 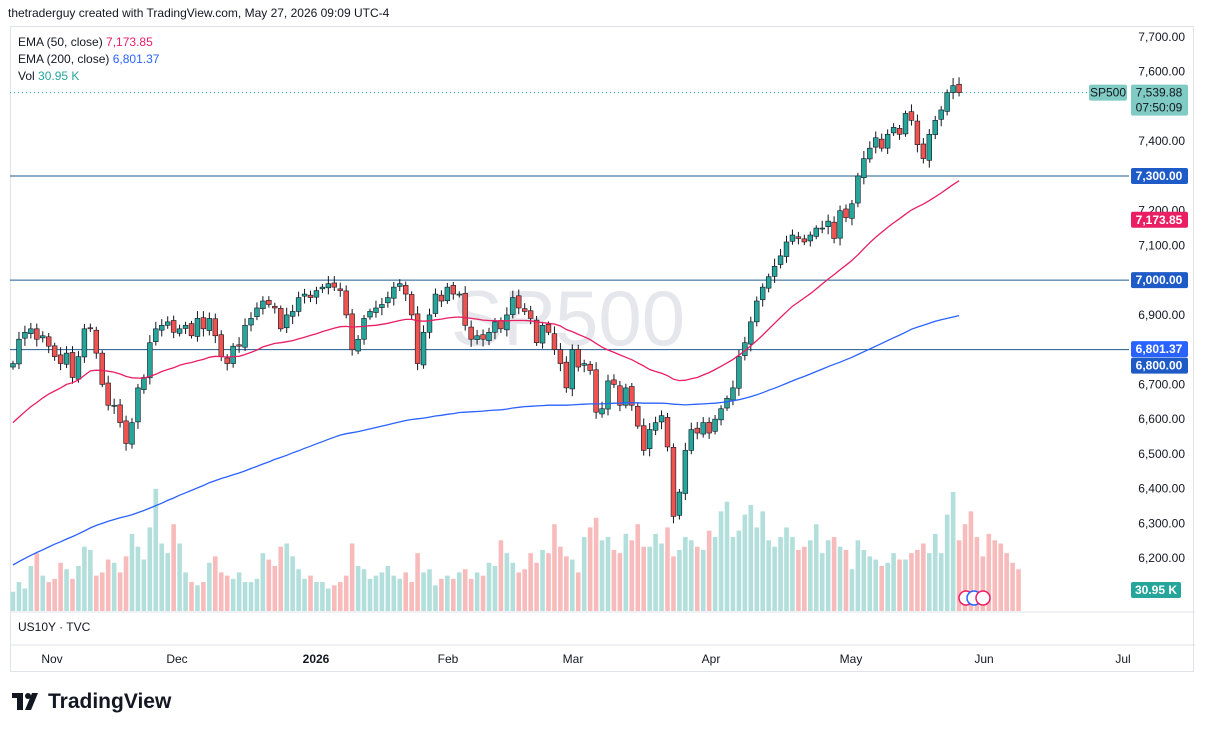 I want to click on legend-ema200: EMA (200, close) 6,801.37, so click(x=88, y=59).